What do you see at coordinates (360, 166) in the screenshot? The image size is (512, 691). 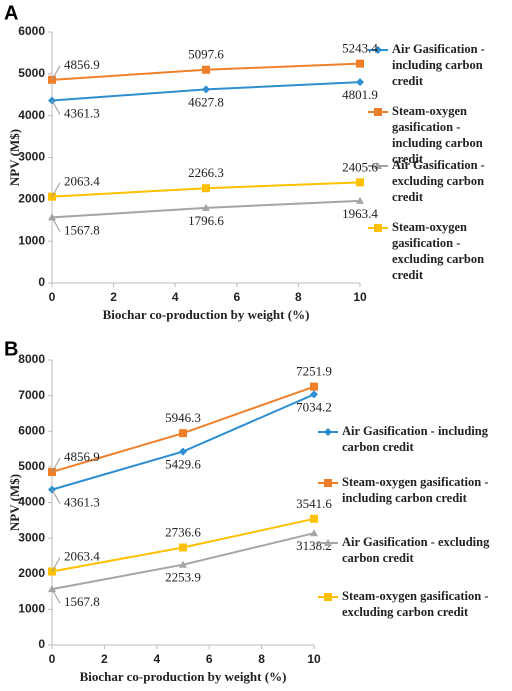 I see `data-label: 2405.6` at bounding box center [360, 166].